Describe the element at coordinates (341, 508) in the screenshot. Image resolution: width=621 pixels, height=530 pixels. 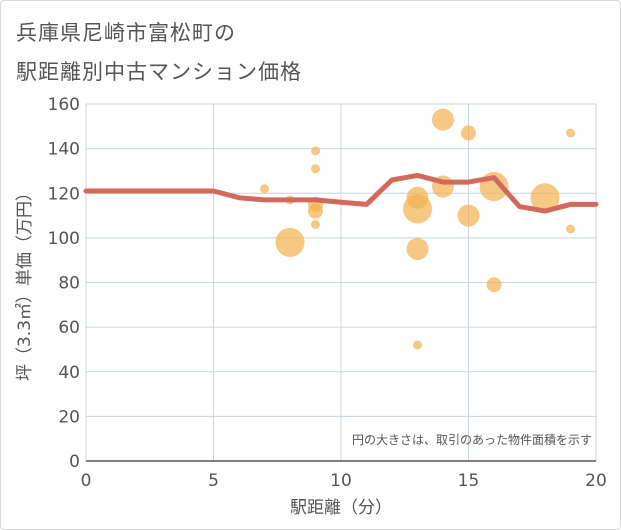
I see `x-axis-label: 駅距離（分）` at that location.